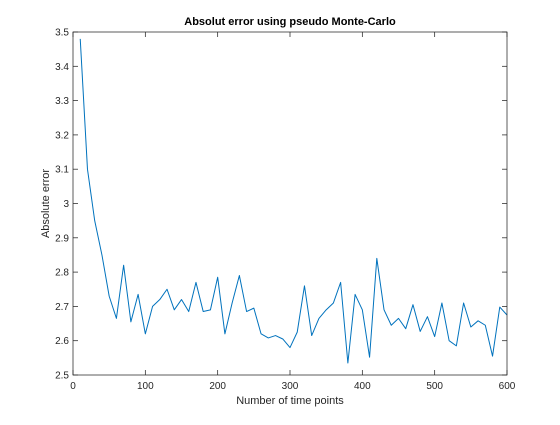 The height and width of the screenshot is (425, 560). I want to click on x-axis-label: Number of time points, so click(290, 401).